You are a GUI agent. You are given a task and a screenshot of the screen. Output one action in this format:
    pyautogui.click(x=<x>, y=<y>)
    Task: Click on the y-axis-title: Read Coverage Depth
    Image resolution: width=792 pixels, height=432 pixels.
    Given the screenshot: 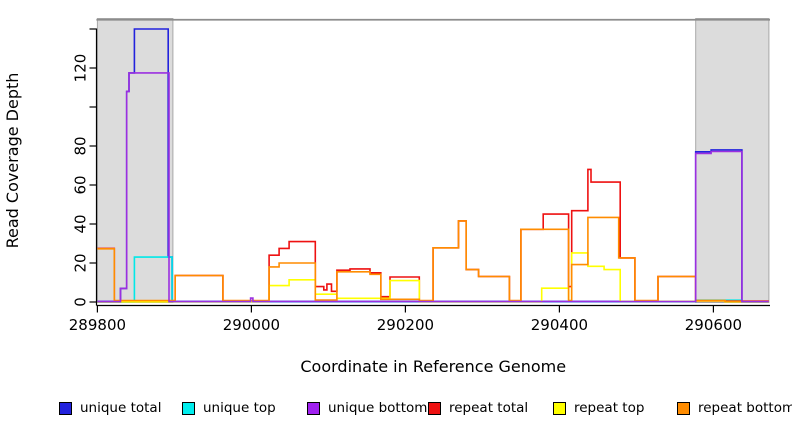 What is the action you would take?
    pyautogui.click(x=12, y=161)
    